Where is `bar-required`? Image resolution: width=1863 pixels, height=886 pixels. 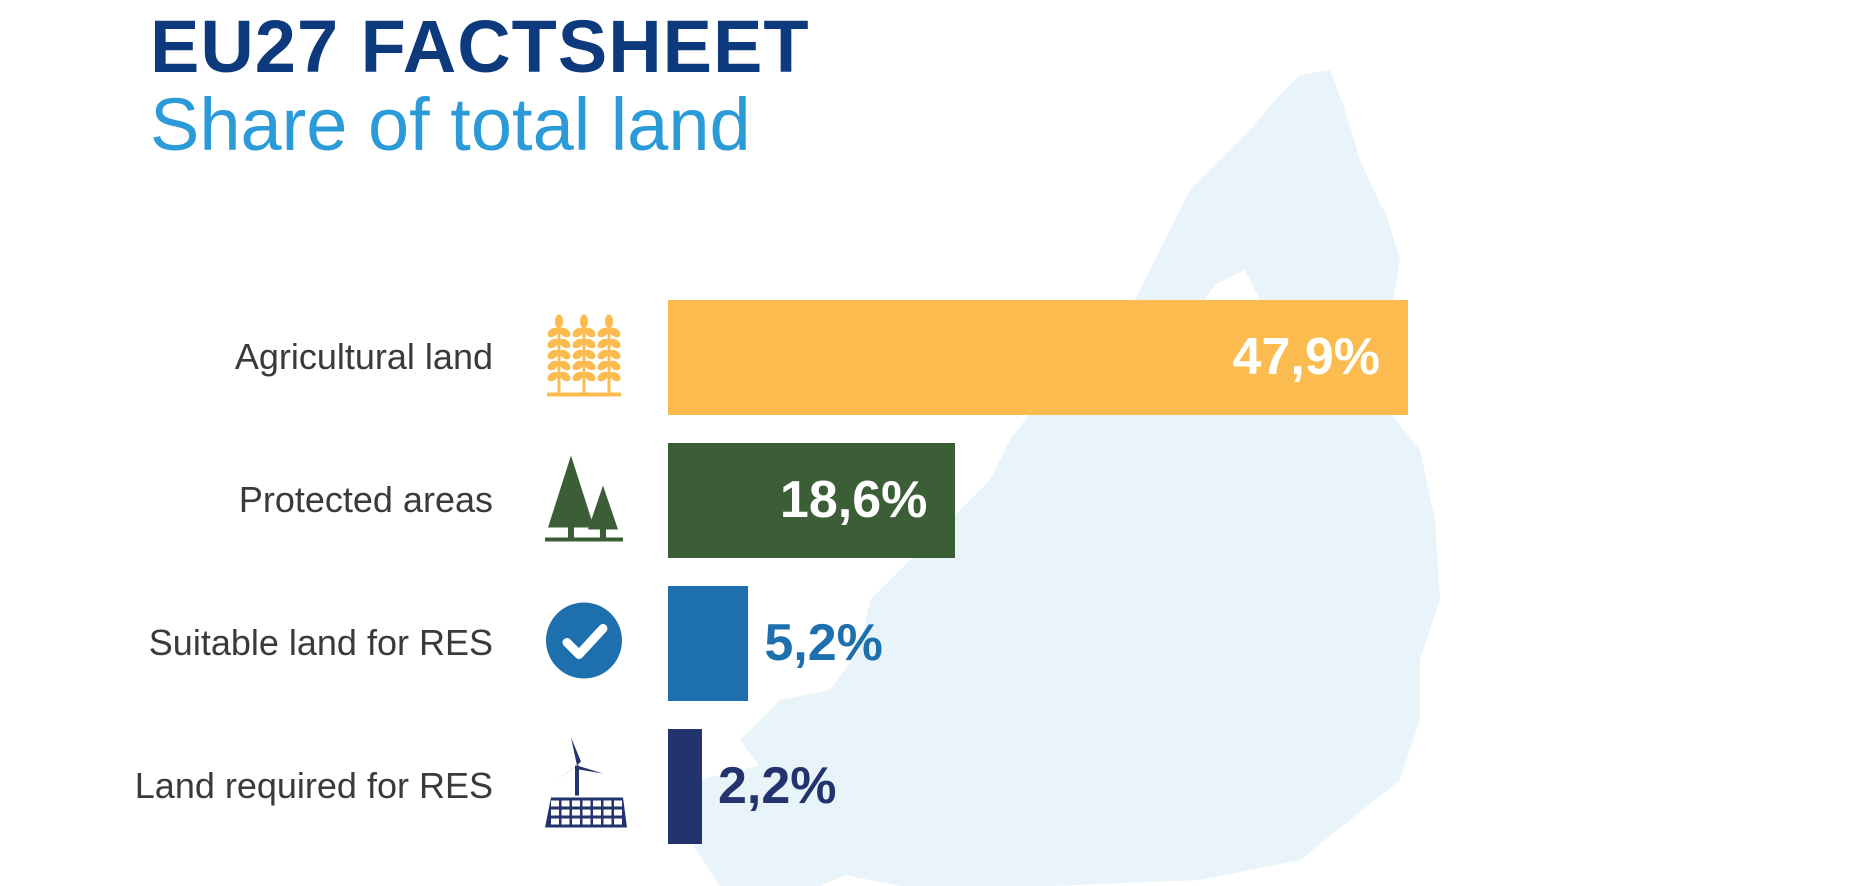 bar-required is located at coordinates (685, 786).